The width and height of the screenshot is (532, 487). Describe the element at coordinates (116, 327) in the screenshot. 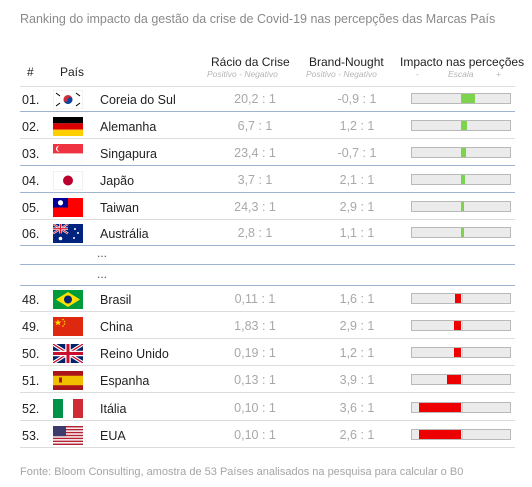

I see `country-name: China` at that location.